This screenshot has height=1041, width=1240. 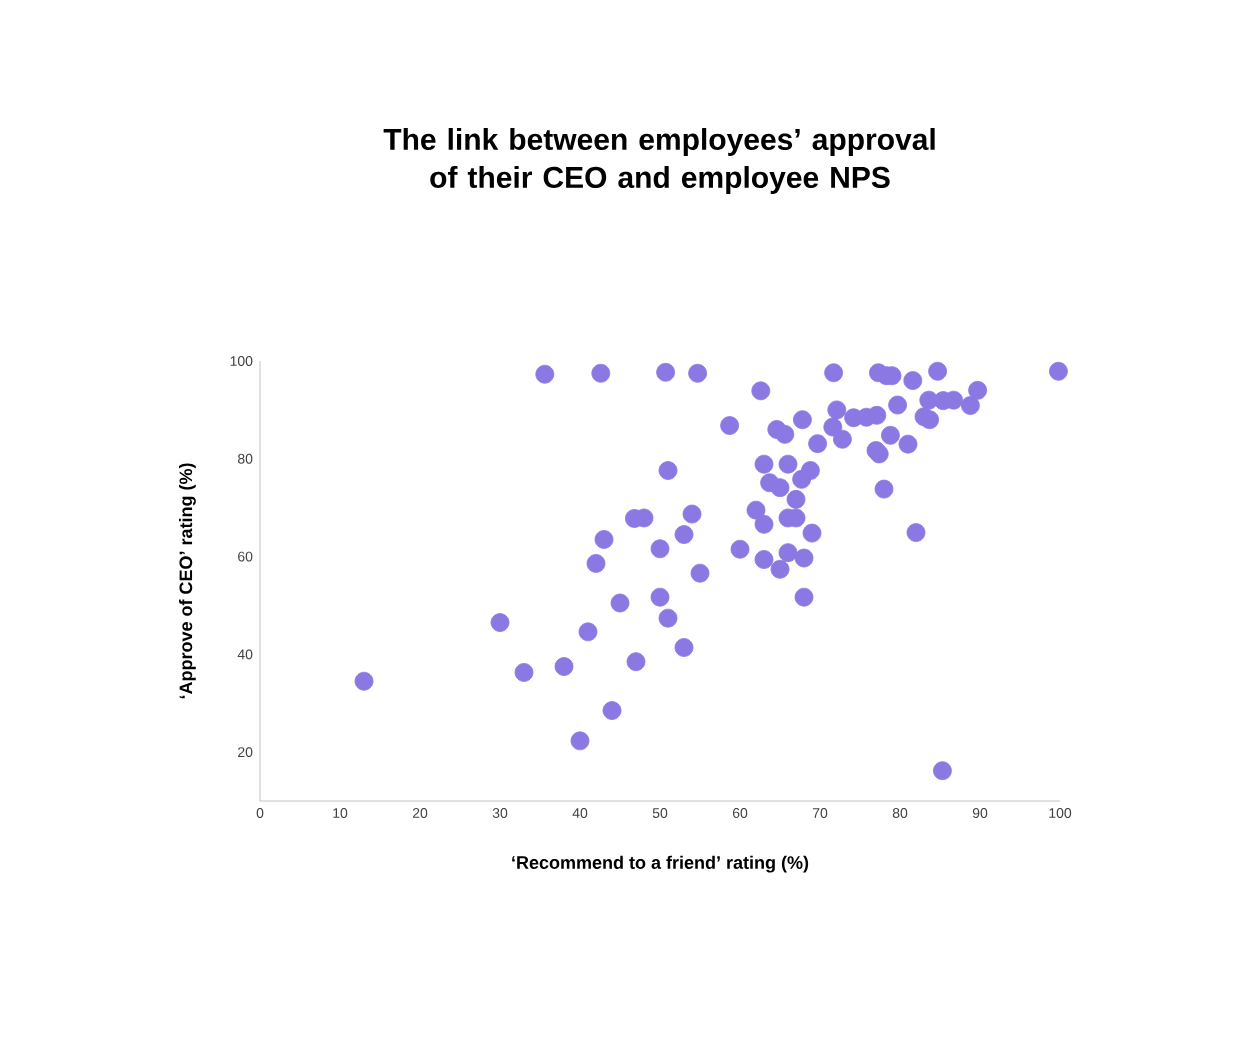 What do you see at coordinates (260, 813) in the screenshot?
I see `x-tick-label: 0` at bounding box center [260, 813].